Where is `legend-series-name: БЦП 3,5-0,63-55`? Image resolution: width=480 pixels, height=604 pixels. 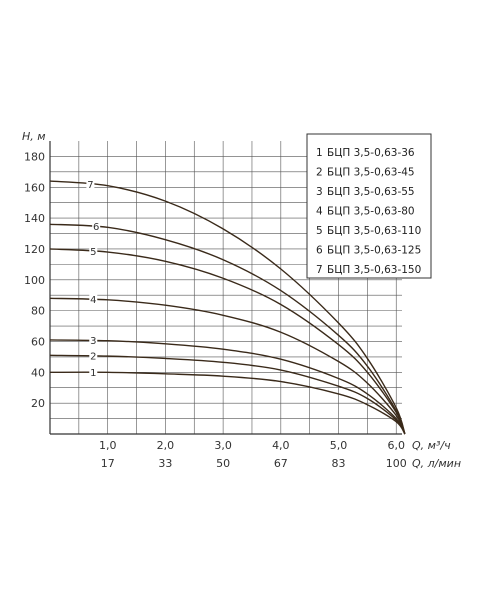
legend-series-name: БЦП 3,5-0,63-55 is located at coordinates (371, 192).